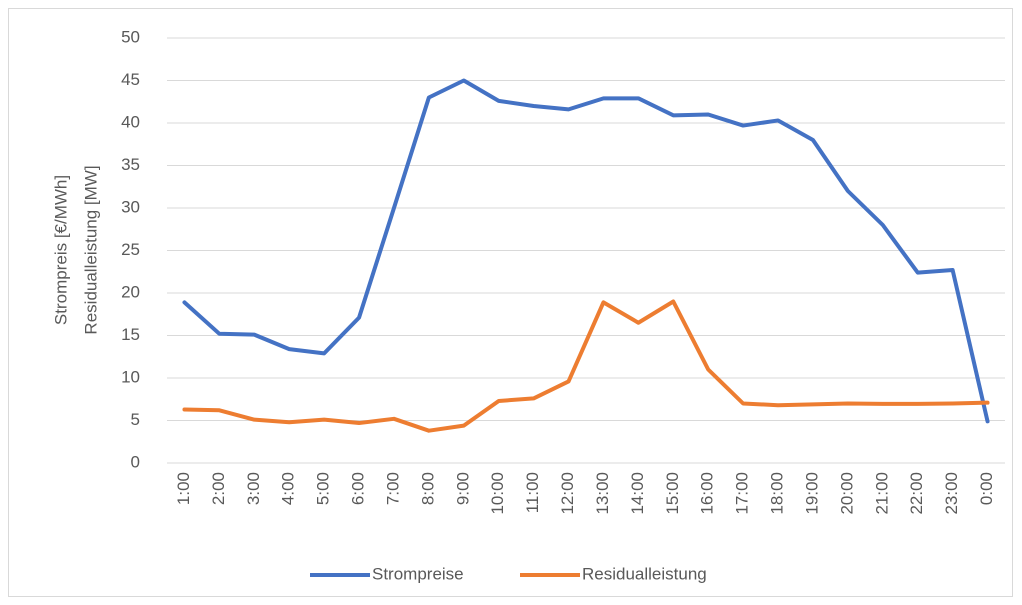 This screenshot has height=605, width=1022. What do you see at coordinates (637, 493) in the screenshot?
I see `x-tick-label: 14:00` at bounding box center [637, 493].